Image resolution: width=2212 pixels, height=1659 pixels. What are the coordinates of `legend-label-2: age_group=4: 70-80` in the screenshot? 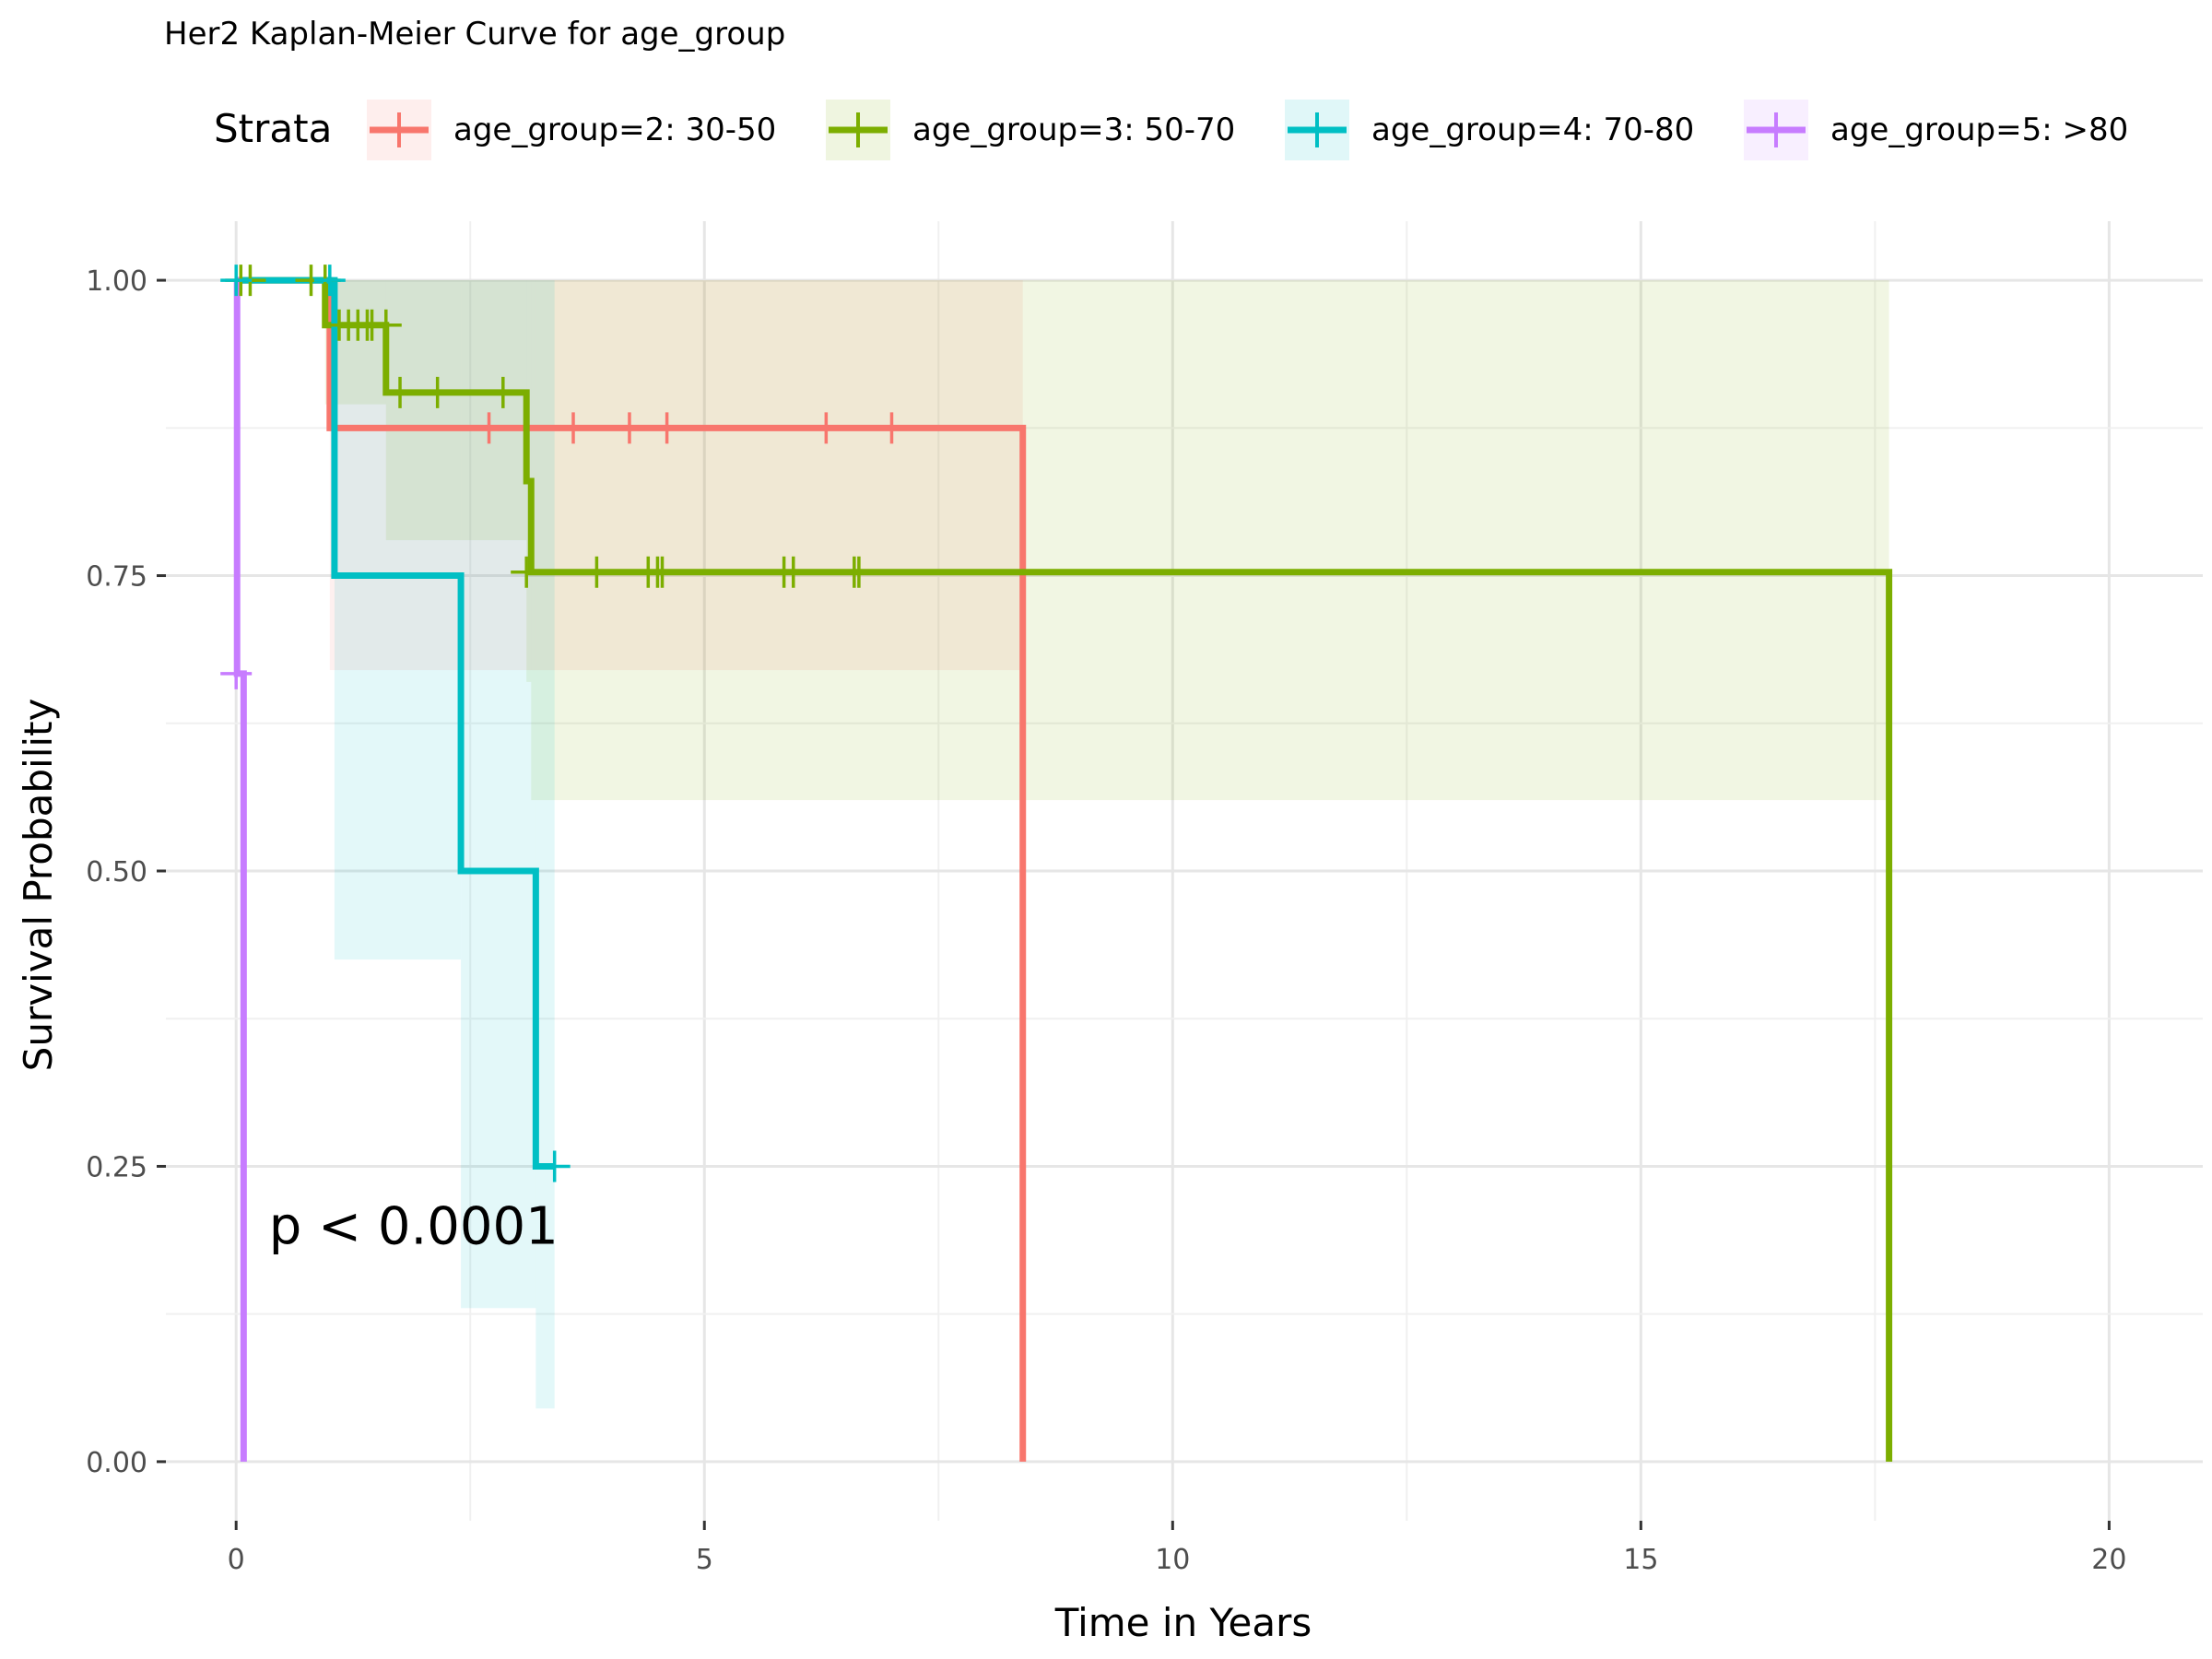 It's located at (1532, 130).